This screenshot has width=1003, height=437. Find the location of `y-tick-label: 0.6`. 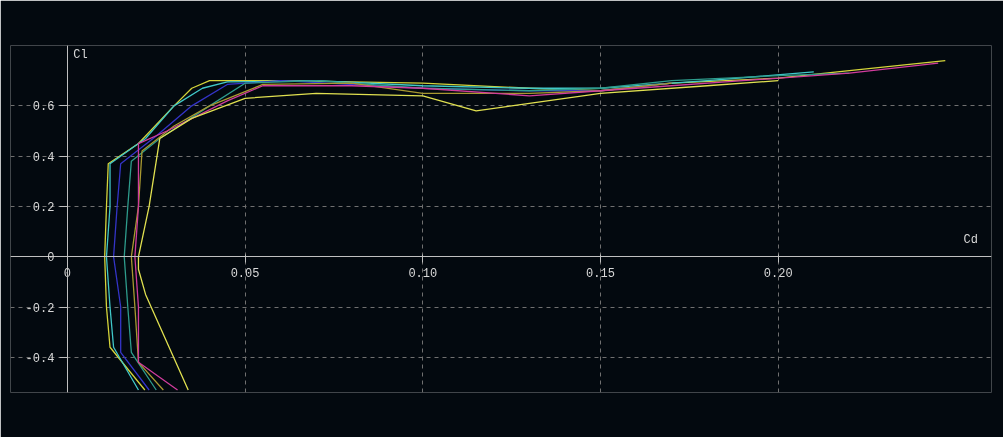

y-tick-label: 0.6 is located at coordinates (43, 107).